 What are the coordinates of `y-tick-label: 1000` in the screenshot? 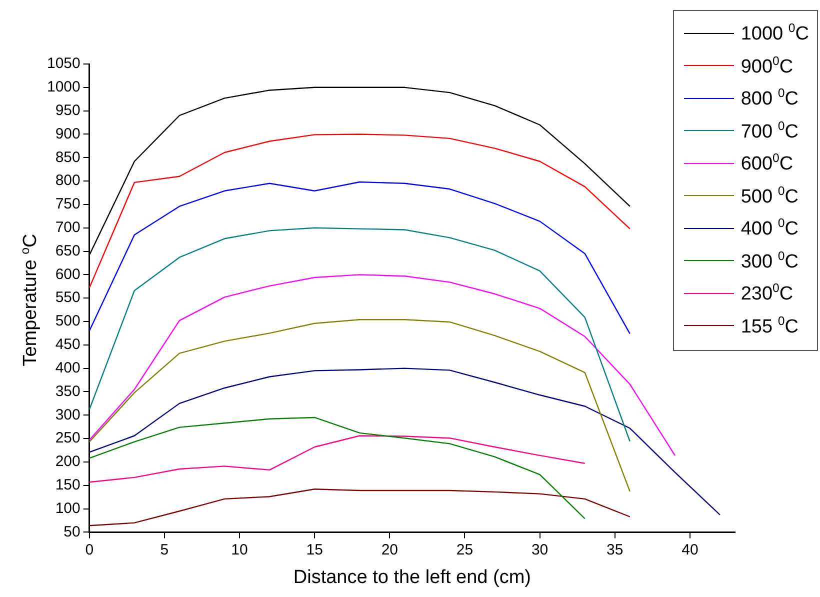 It's located at (63, 87).